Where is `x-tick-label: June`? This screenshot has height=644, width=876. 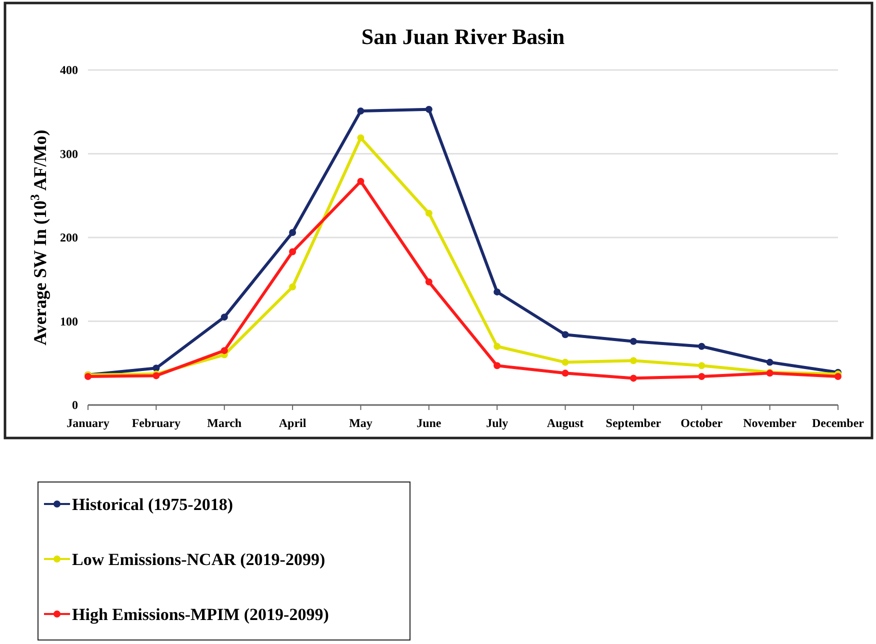
x-tick-label: June is located at coordinates (429, 423).